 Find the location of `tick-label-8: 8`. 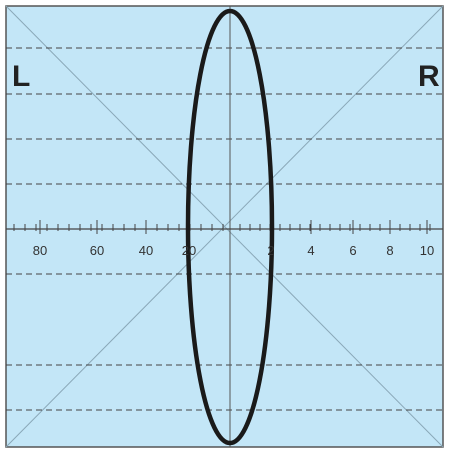

tick-label-8: 8 is located at coordinates (389, 250).